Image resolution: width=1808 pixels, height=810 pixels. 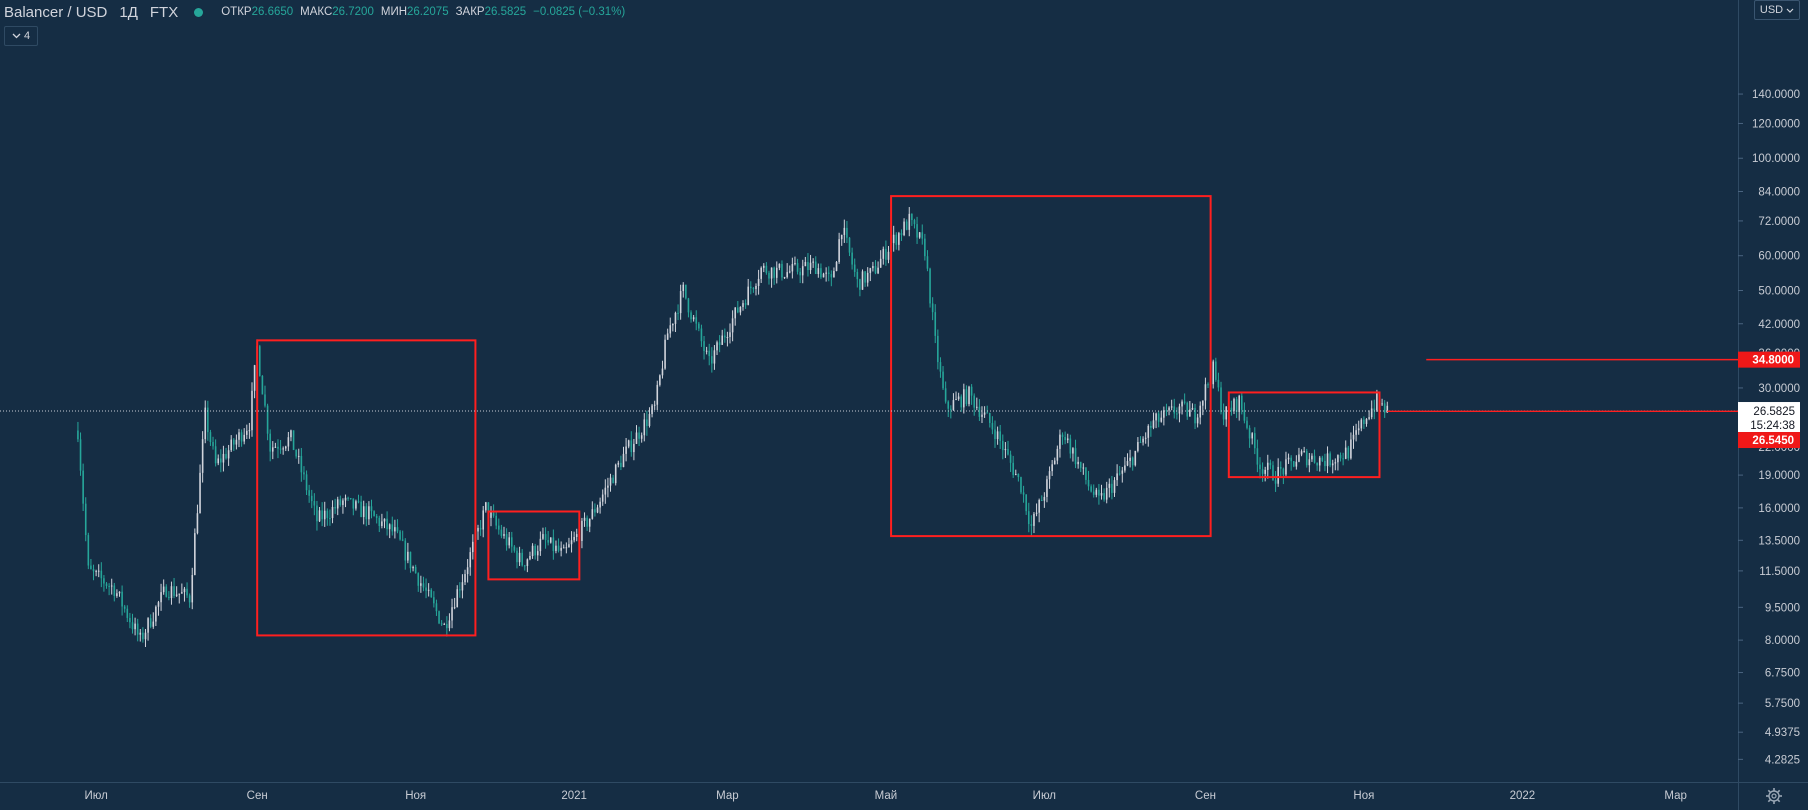 What do you see at coordinates (1774, 412) in the screenshot?
I see `last-price-text: 26.5825` at bounding box center [1774, 412].